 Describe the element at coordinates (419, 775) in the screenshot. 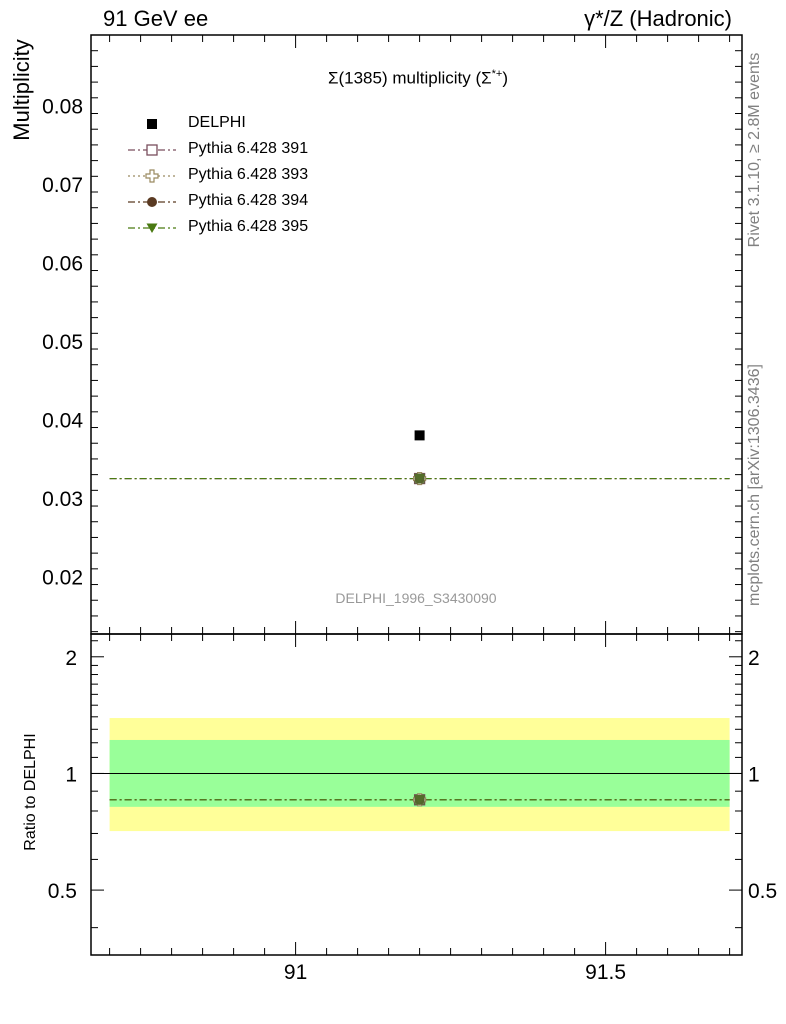

I see `ratio-uncertainty-bands` at that location.